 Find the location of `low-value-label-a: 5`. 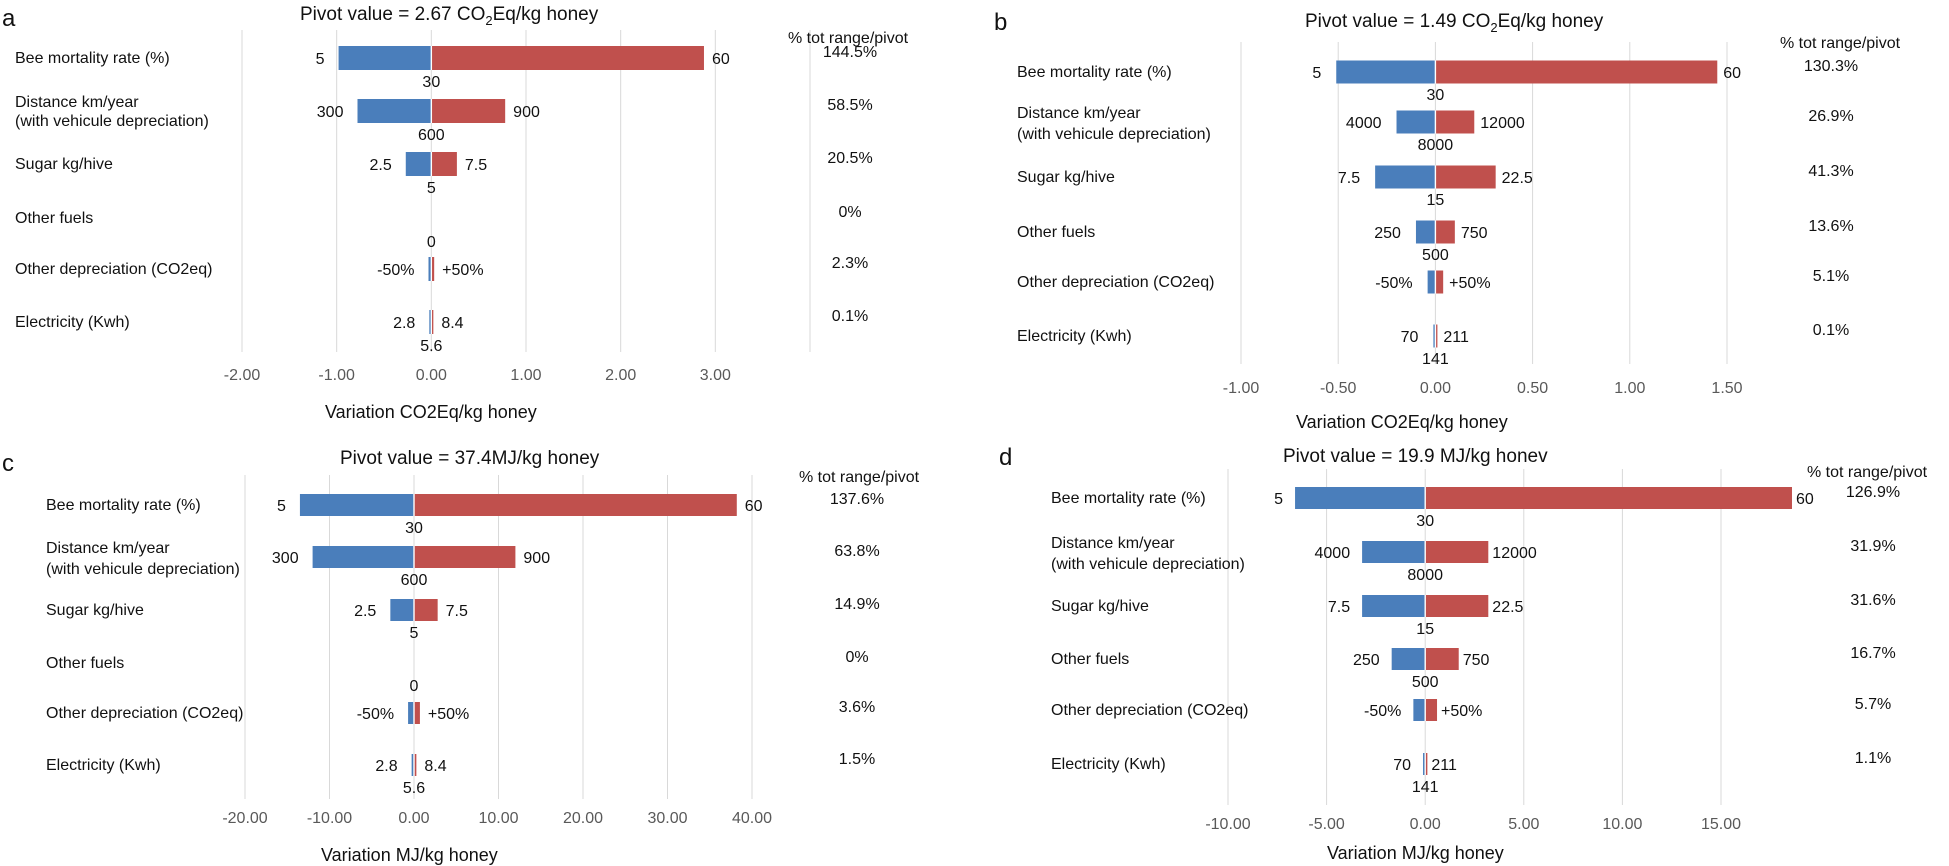

low-value-label-a: 5 is located at coordinates (320, 59).